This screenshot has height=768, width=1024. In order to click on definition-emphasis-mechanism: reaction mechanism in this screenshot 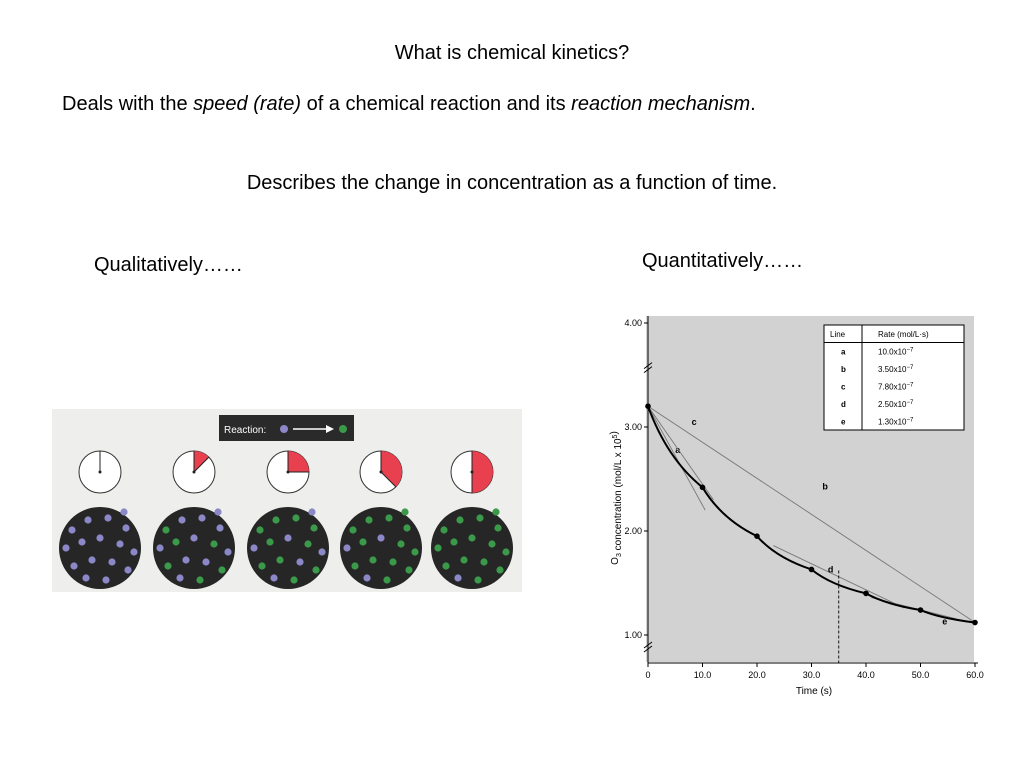, I will do `click(661, 104)`.